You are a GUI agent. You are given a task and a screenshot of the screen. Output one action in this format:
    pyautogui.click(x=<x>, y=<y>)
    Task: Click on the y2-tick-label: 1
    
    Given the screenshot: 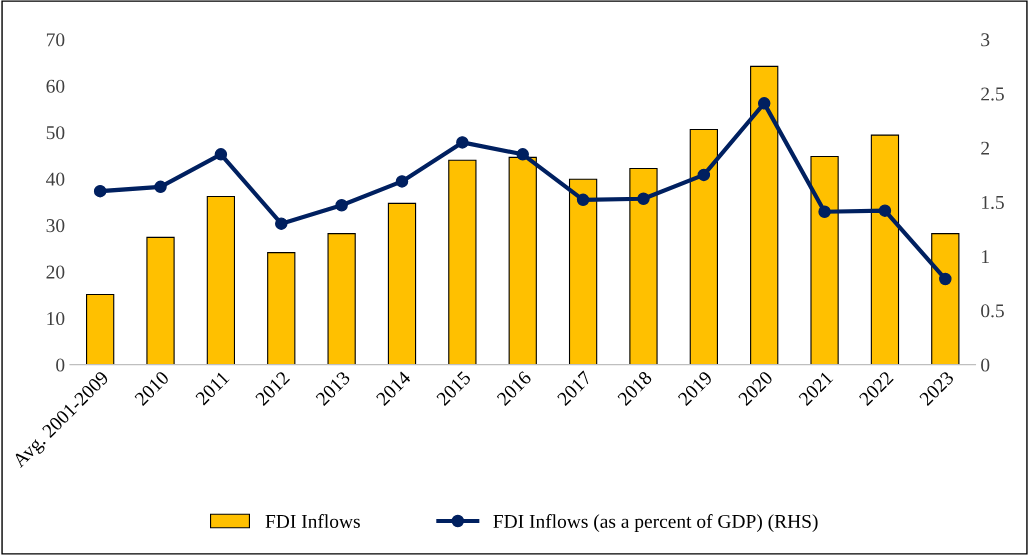 What is the action you would take?
    pyautogui.click(x=985, y=256)
    